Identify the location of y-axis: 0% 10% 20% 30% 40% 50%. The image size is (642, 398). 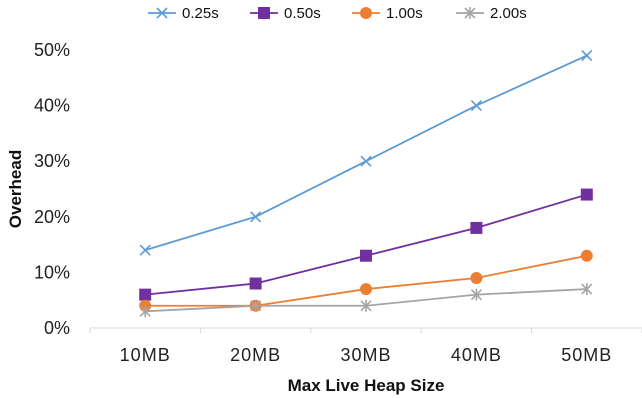
(52, 189).